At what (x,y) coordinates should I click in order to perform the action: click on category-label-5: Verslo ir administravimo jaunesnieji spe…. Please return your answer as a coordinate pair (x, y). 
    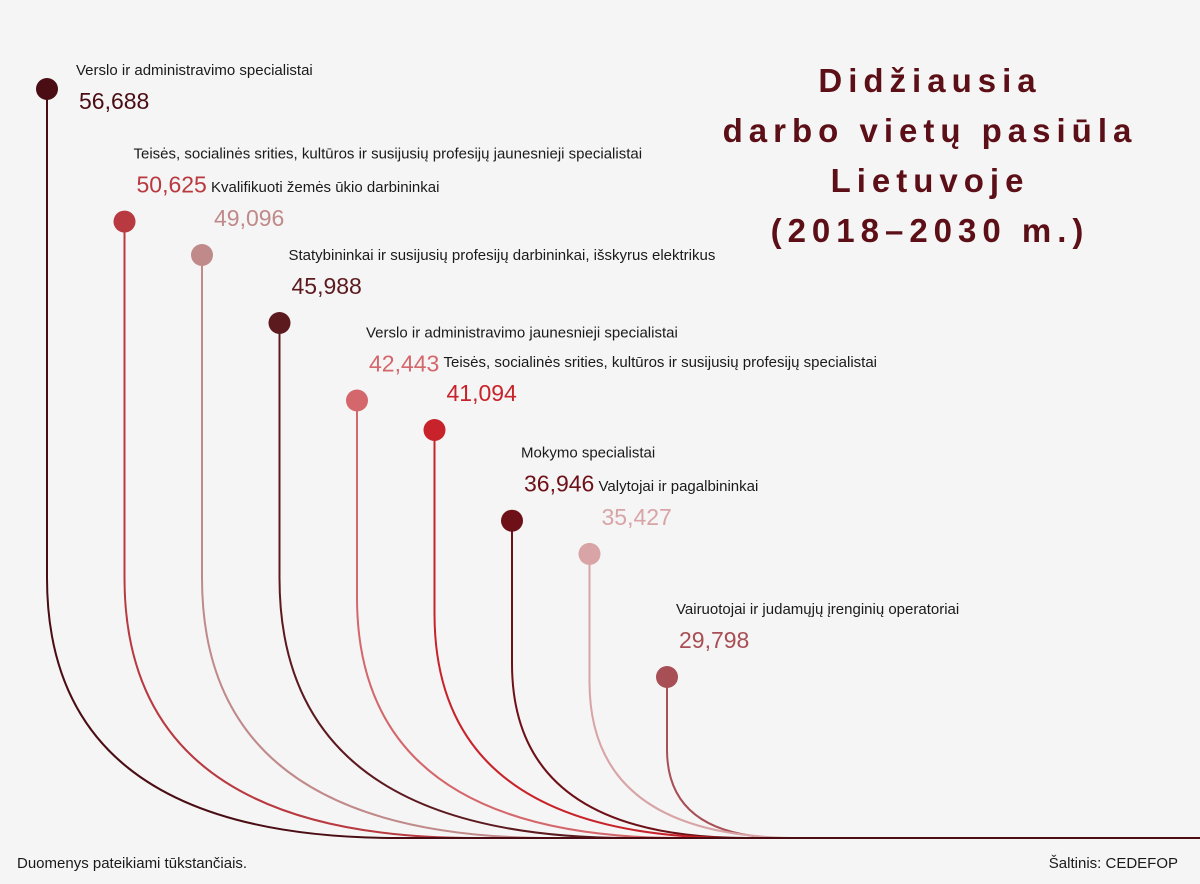
    Looking at the image, I should click on (522, 332).